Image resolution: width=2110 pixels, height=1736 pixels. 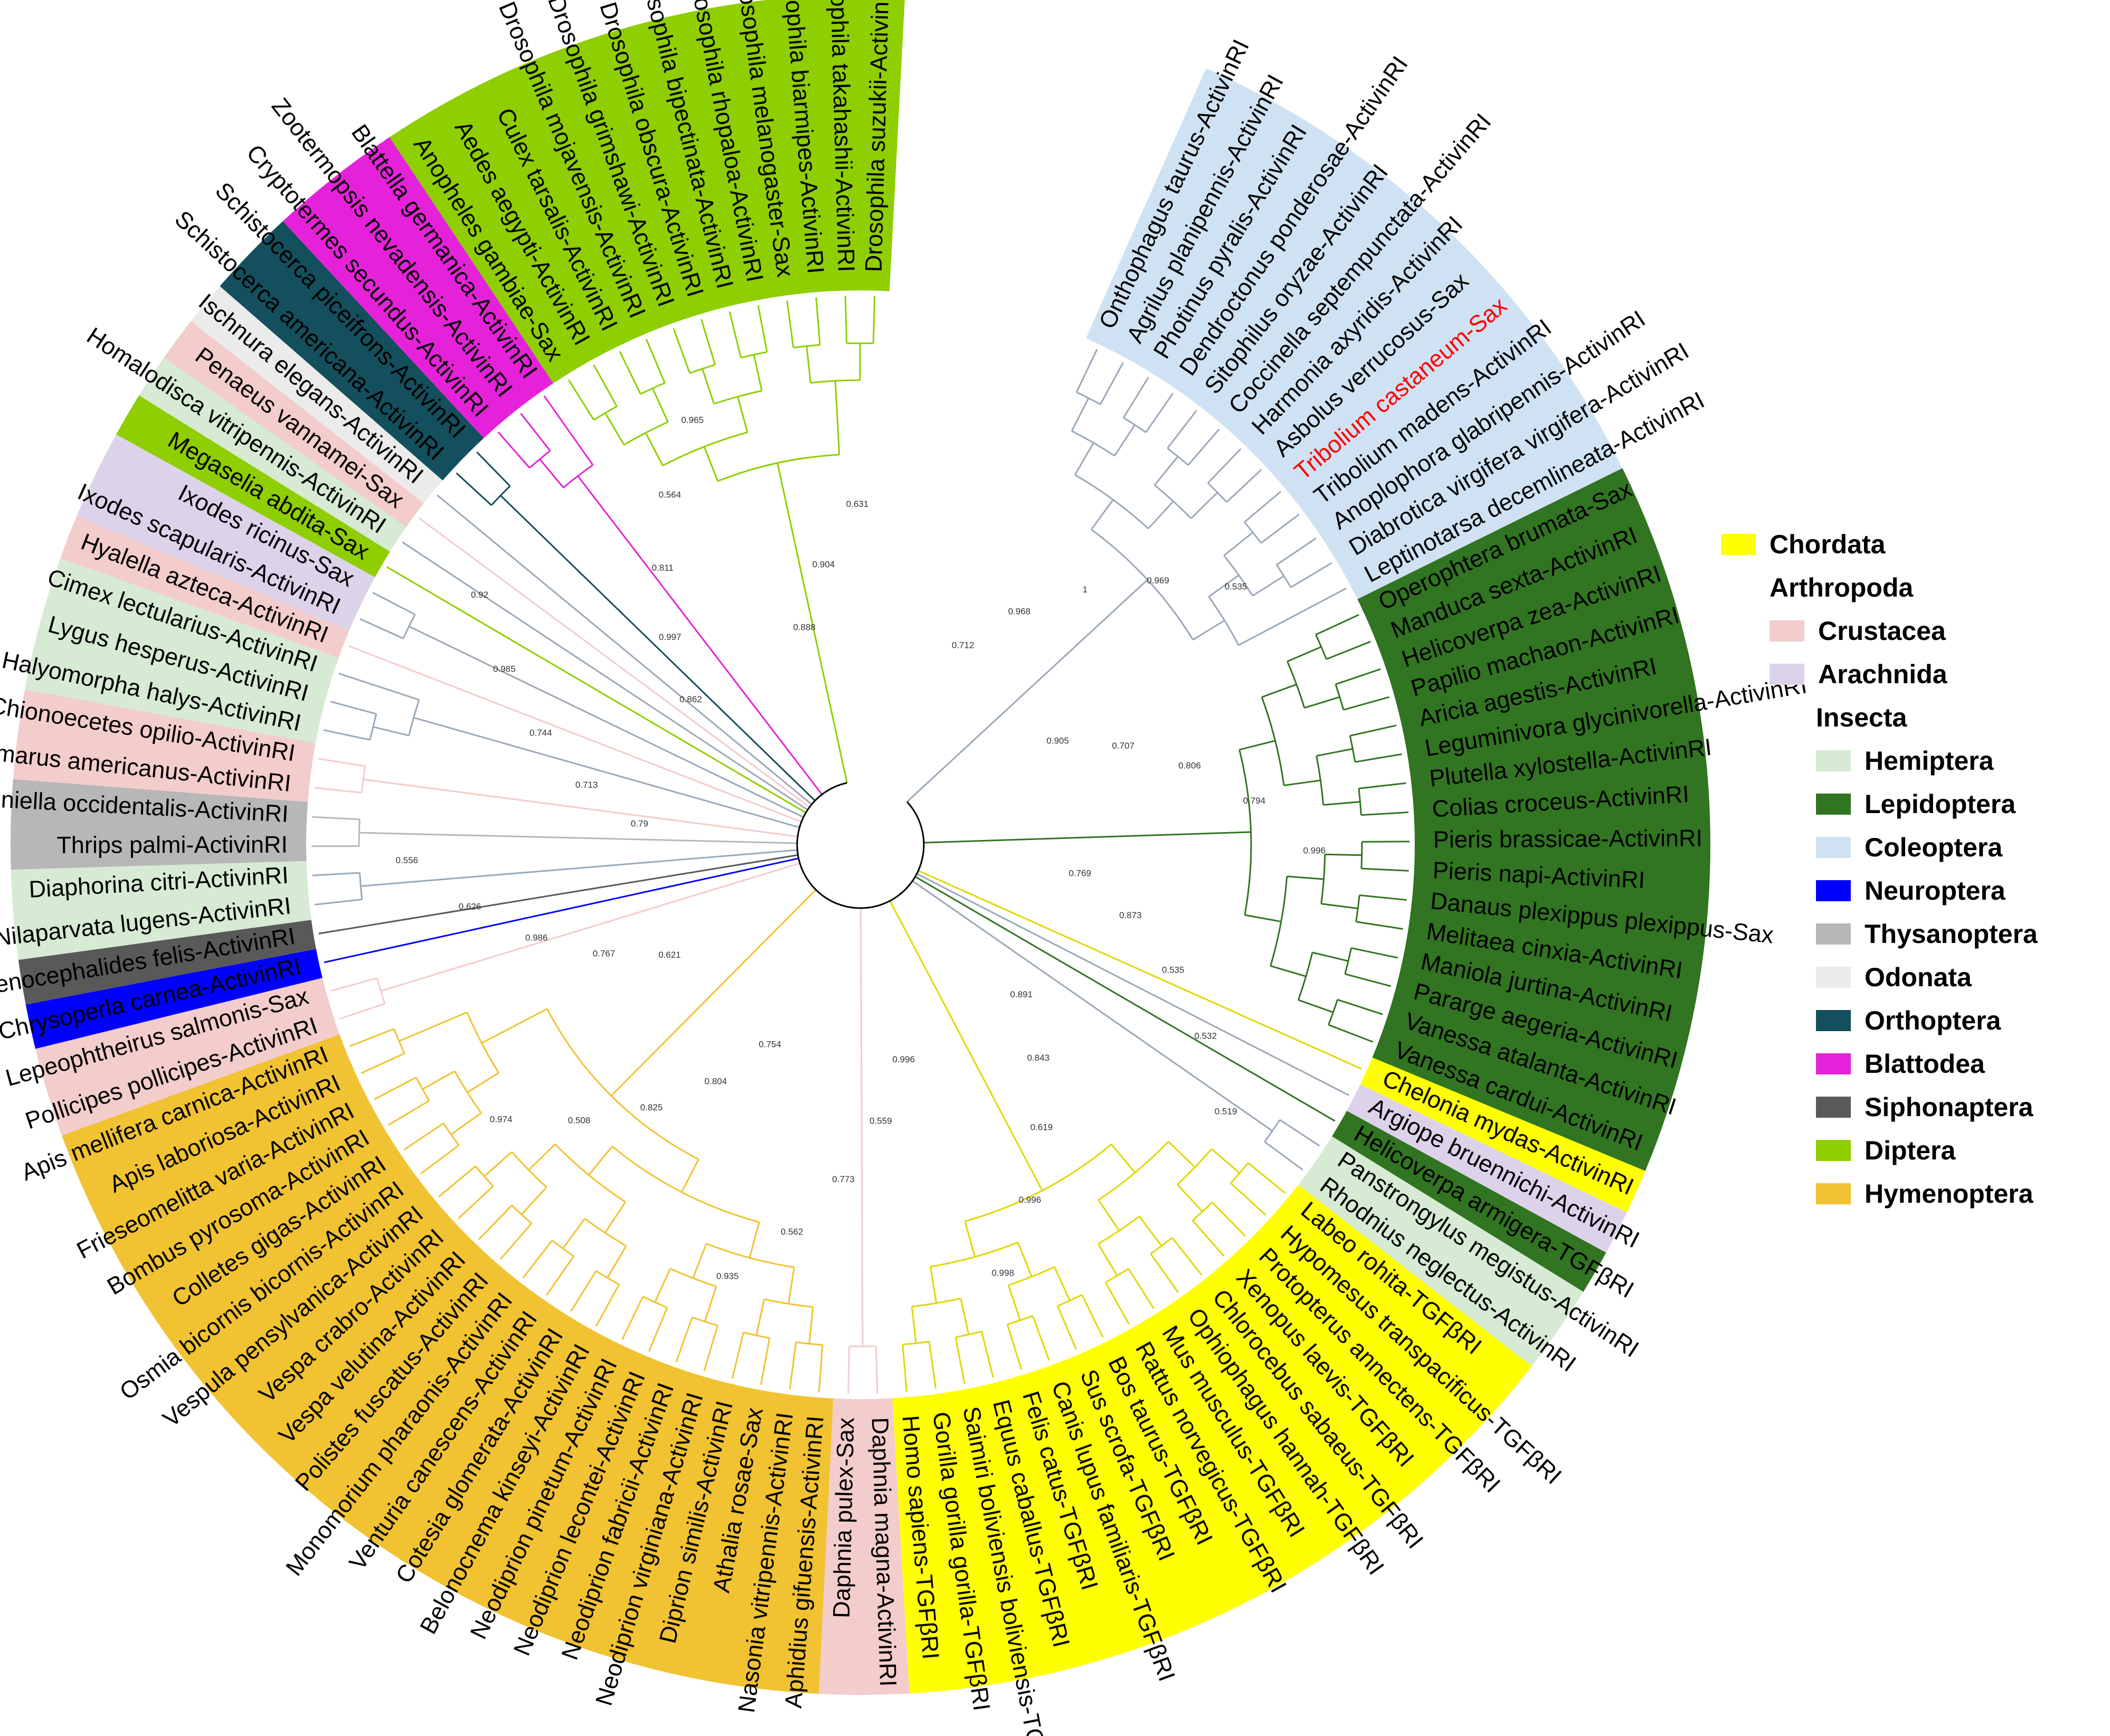 I want to click on support-value: 1, so click(x=1085, y=589).